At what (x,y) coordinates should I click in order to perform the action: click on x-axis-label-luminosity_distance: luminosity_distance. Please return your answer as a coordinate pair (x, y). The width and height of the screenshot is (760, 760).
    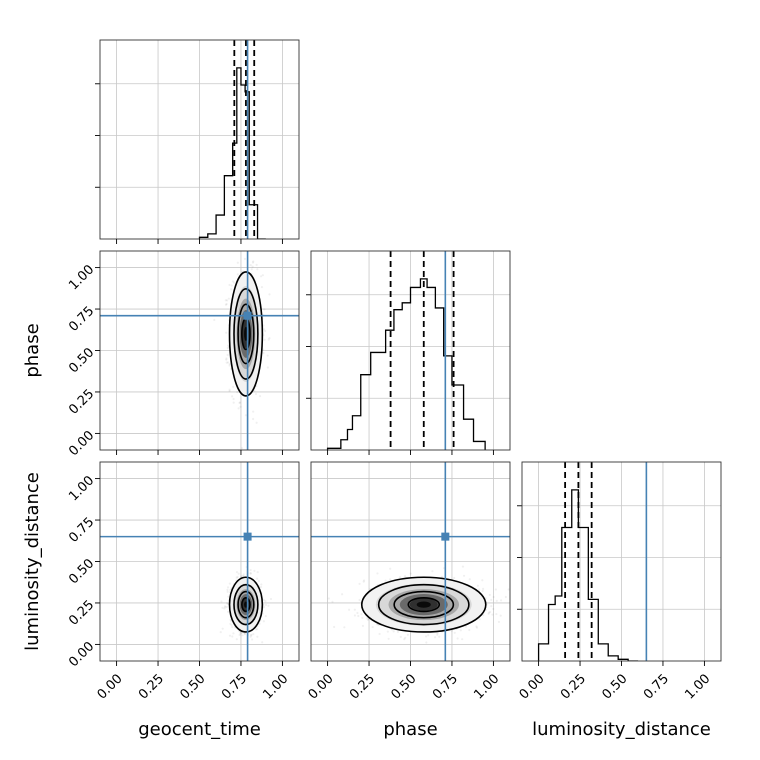
    Looking at the image, I should click on (621, 729).